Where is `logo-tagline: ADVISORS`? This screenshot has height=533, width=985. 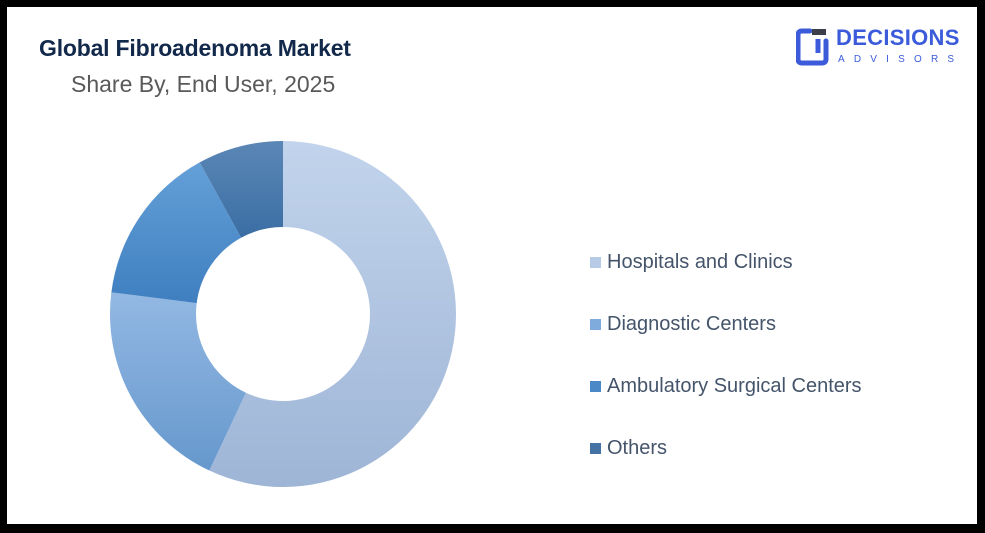 logo-tagline: ADVISORS is located at coordinates (901, 59).